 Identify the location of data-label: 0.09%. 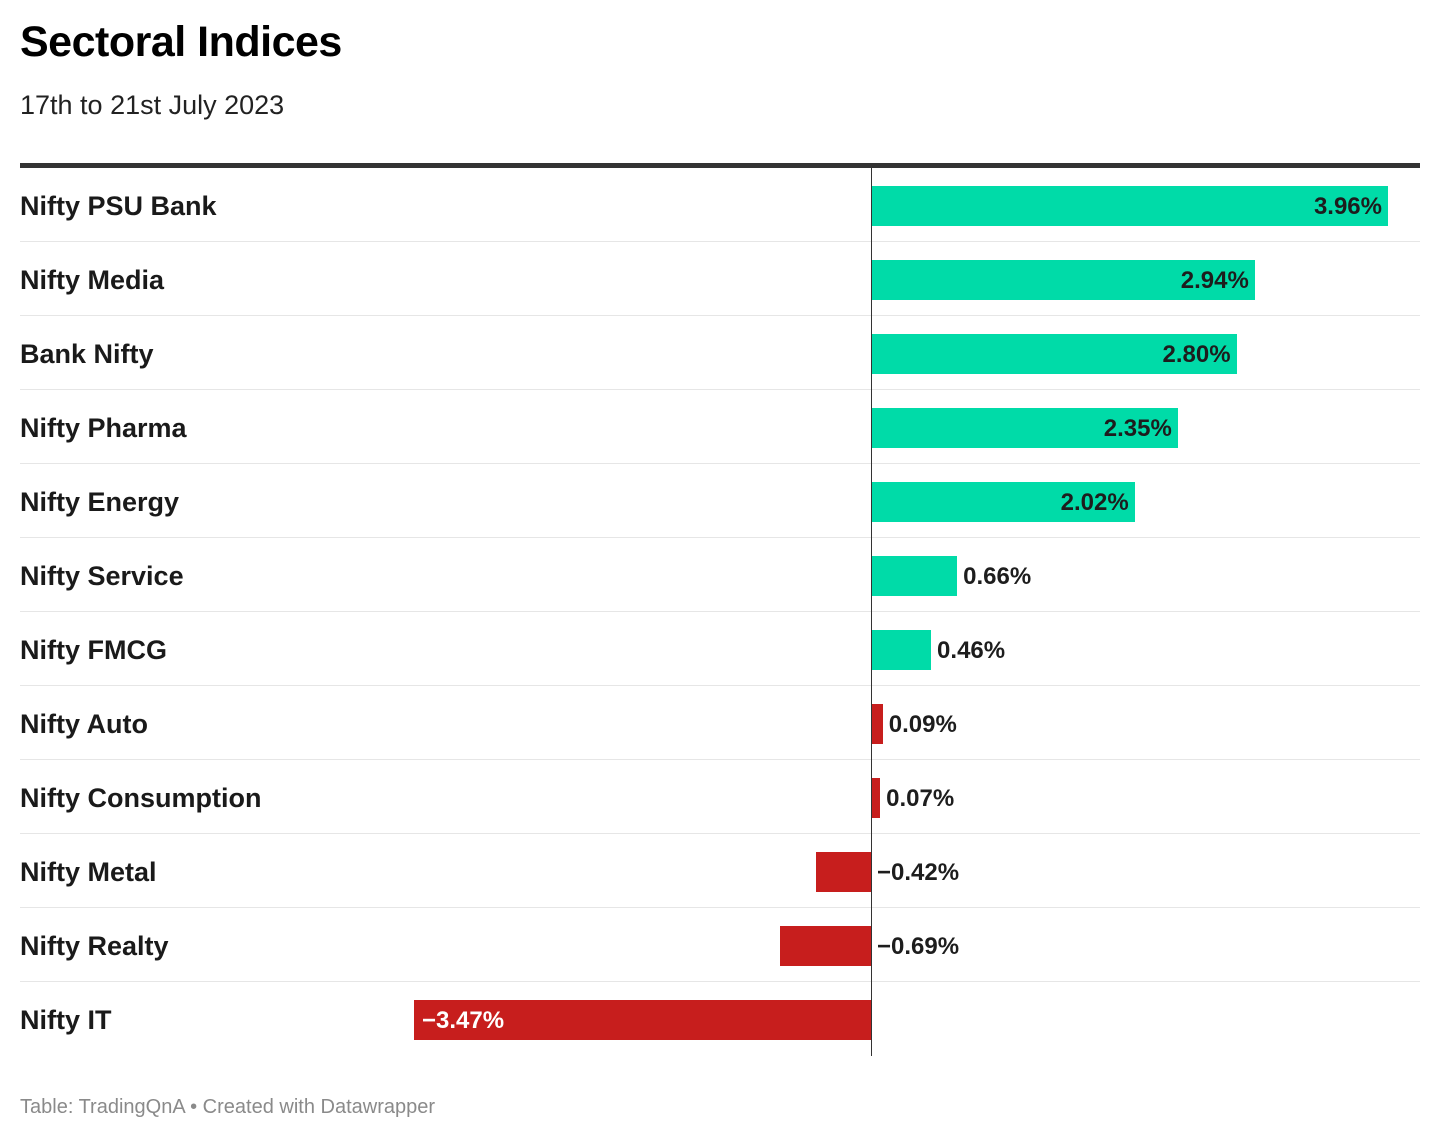
(922, 724).